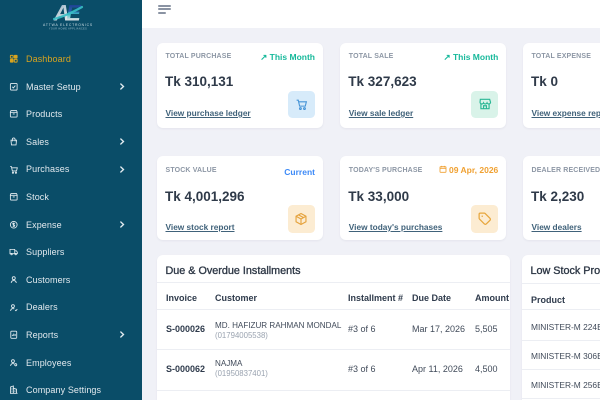 The image size is (600, 400). Describe the element at coordinates (68, 28) in the screenshot. I see `svg-text: YOUR HOME APPLIANCES` at that location.